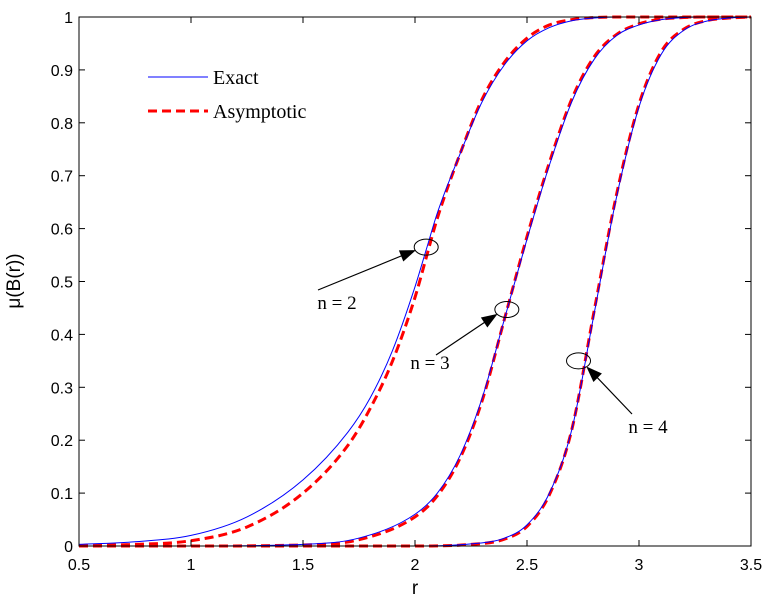 The image size is (764, 598). I want to click on annotation-label: n = 2, so click(336, 303).